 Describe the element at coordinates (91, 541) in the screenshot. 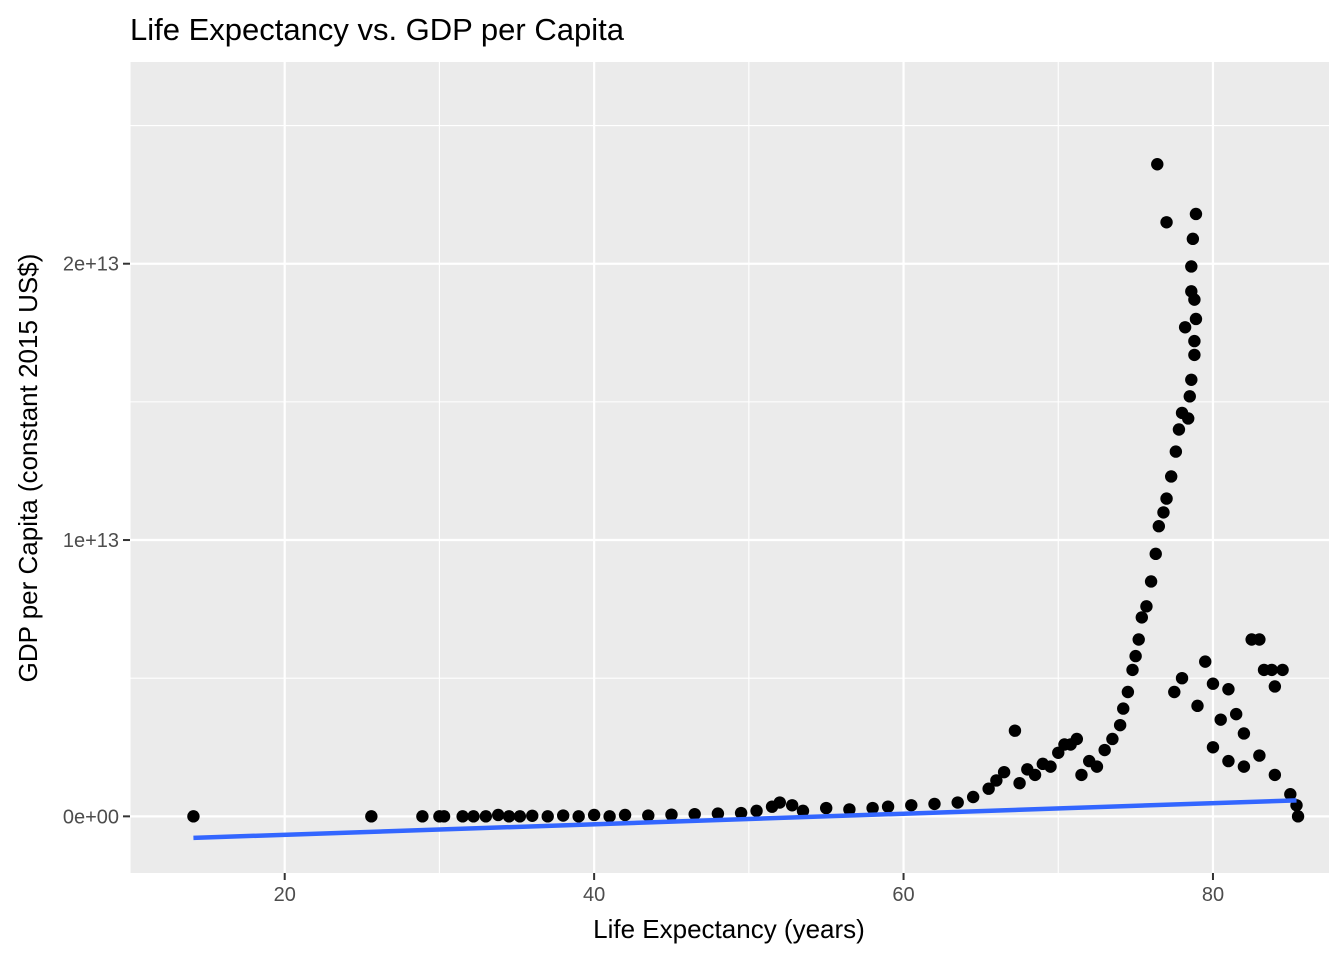

I see `y-tick-label: 1e+13` at that location.